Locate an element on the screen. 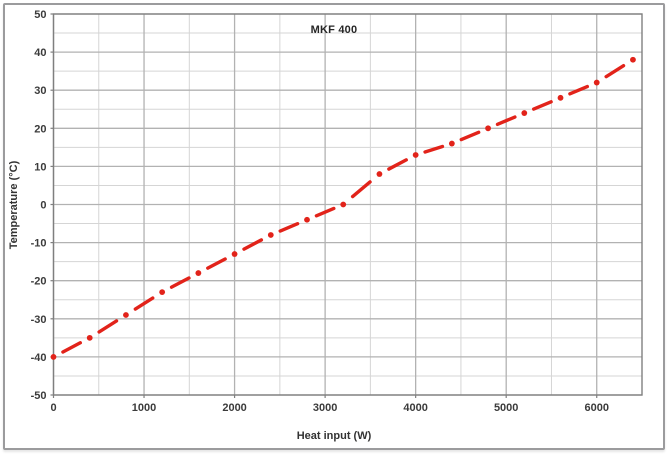  y-tick-label: 0 is located at coordinates (43, 206).